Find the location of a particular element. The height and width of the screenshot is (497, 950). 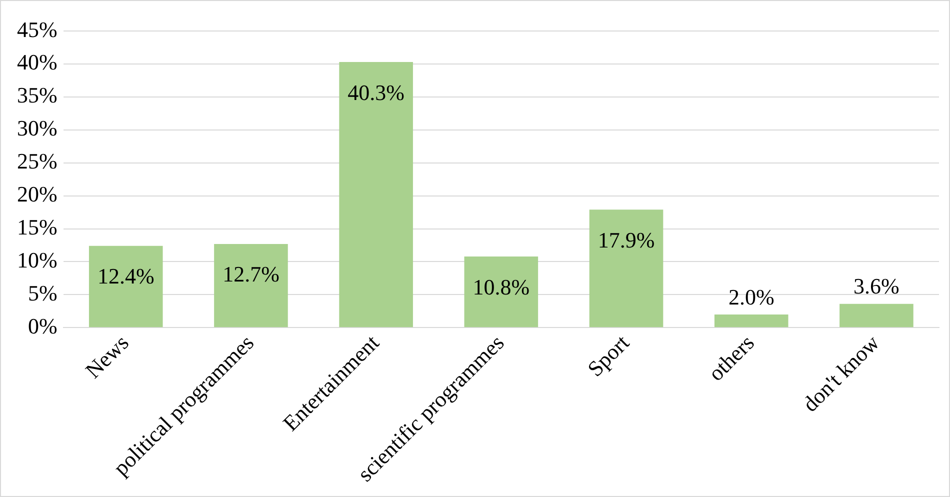

y-tick-label: 40% is located at coordinates (37, 62).